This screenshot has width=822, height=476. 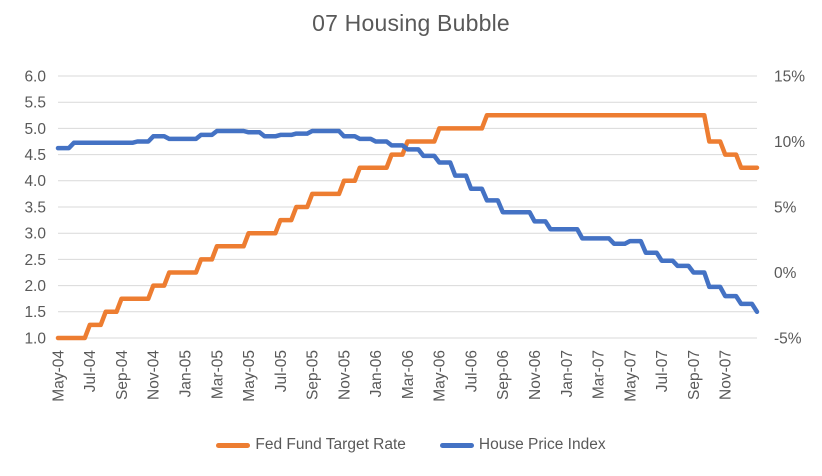 I want to click on left-axis-tick-label: 3.5, so click(x=35, y=207).